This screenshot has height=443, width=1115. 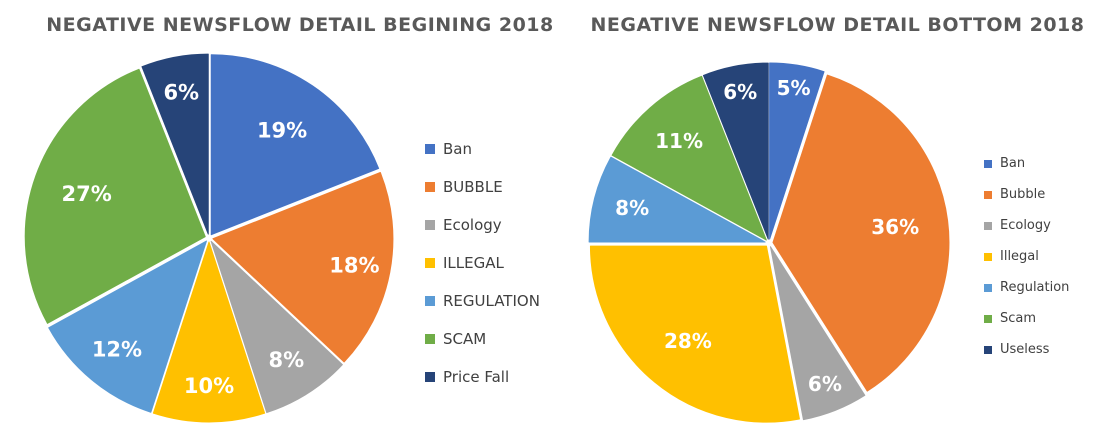 What do you see at coordinates (688, 341) in the screenshot?
I see `data-label-illegal: 28%` at bounding box center [688, 341].